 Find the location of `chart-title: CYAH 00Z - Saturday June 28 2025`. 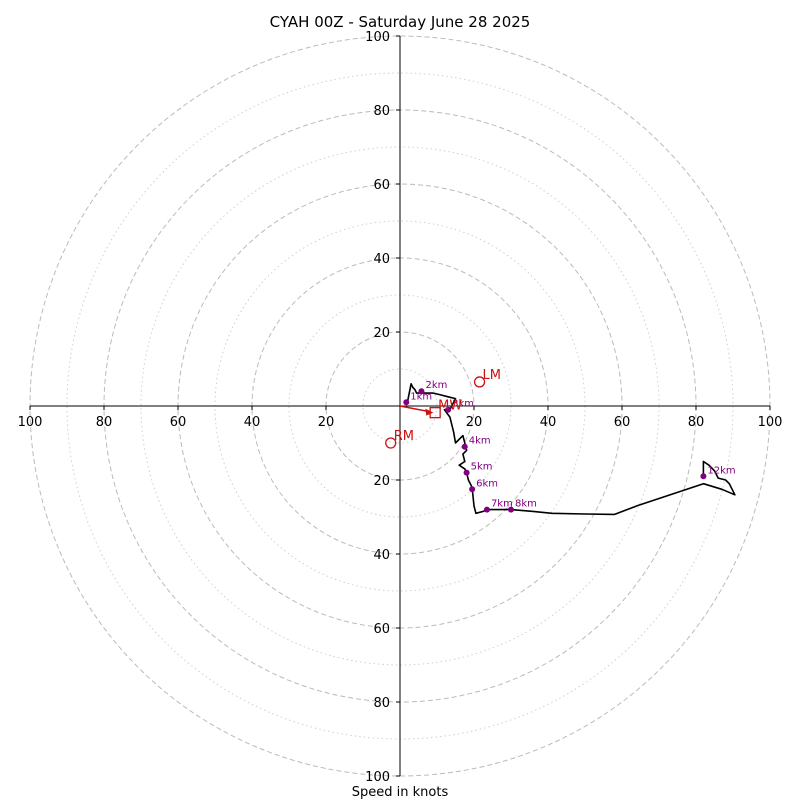

chart-title: CYAH 00Z - Saturday June 28 2025 is located at coordinates (400, 22).